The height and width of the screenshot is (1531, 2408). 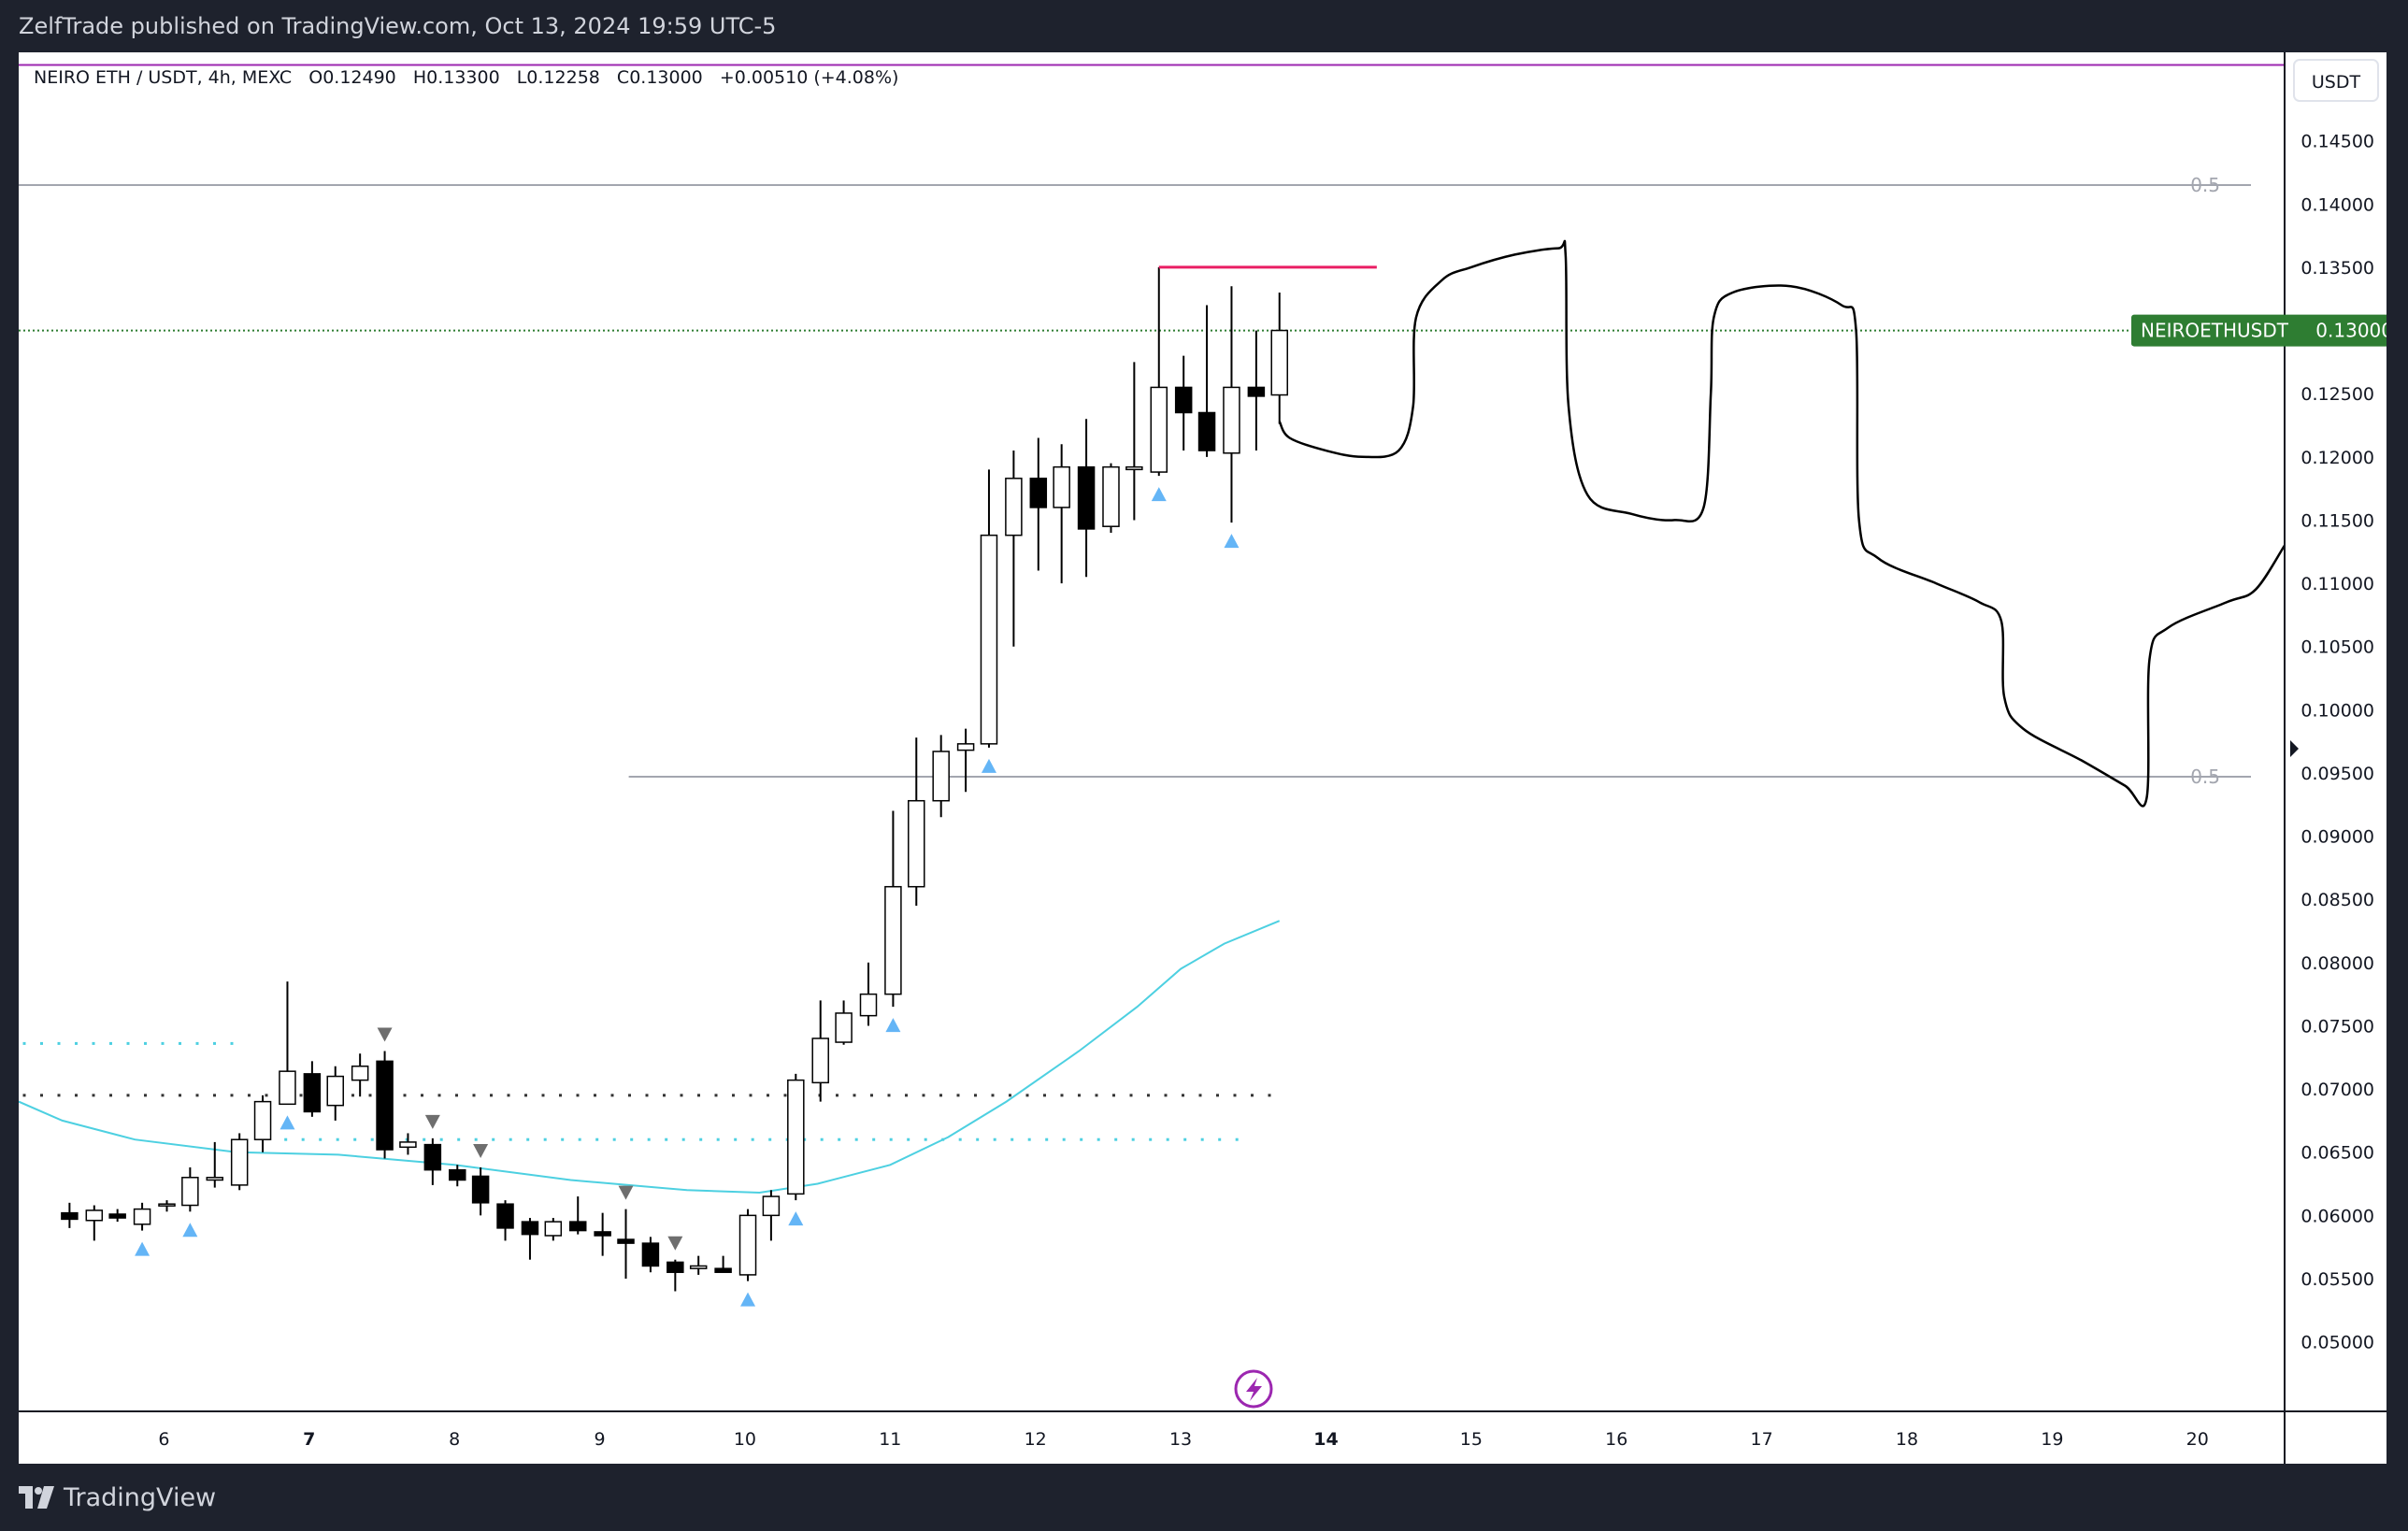 What do you see at coordinates (745, 1439) in the screenshot?
I see `x-tick-label: 10` at bounding box center [745, 1439].